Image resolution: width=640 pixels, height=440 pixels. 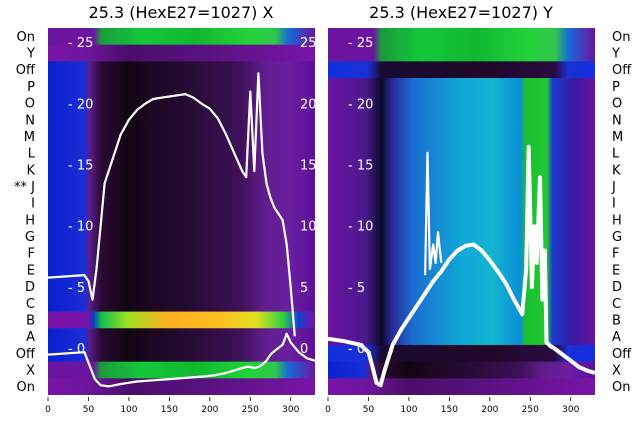 What do you see at coordinates (308, 227) in the screenshot?
I see `y-tick-label-right: 10` at bounding box center [308, 227].